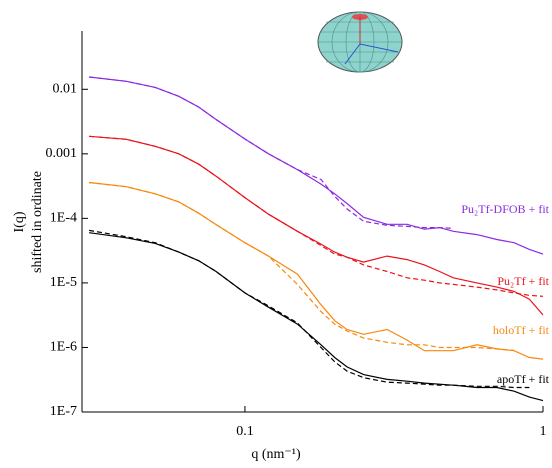 This screenshot has height=468, width=552. I want to click on series-label: holoTf + fit, so click(521, 330).